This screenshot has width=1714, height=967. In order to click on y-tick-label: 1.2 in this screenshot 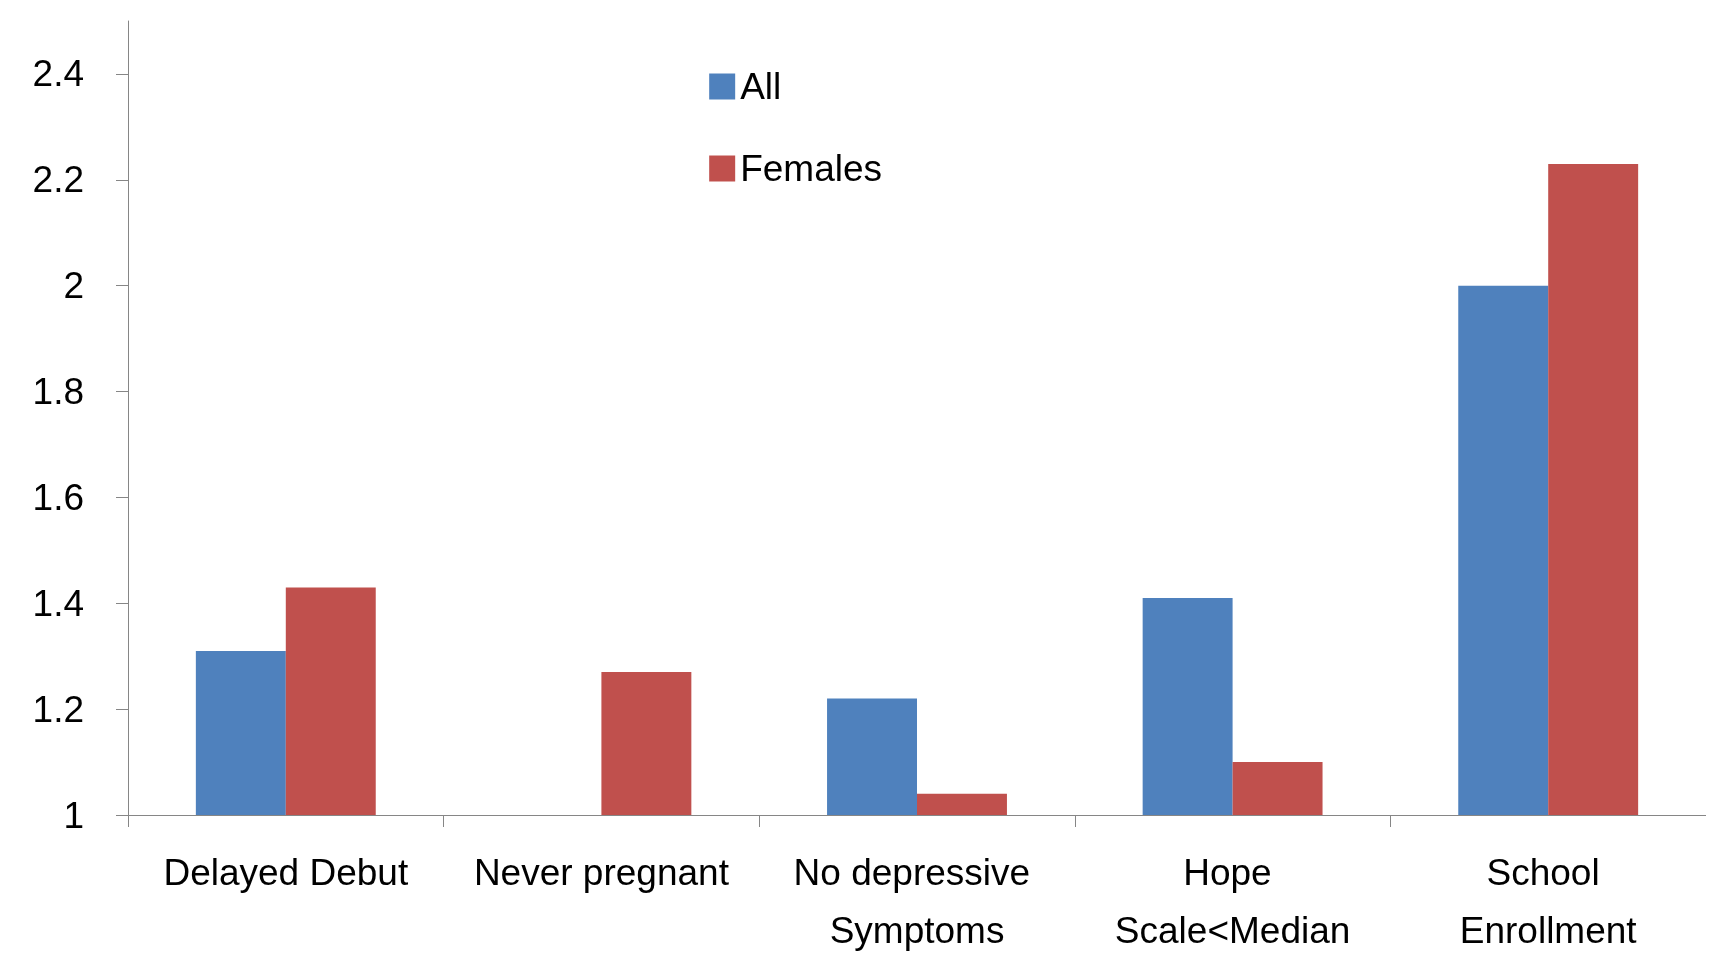, I will do `click(58, 709)`.